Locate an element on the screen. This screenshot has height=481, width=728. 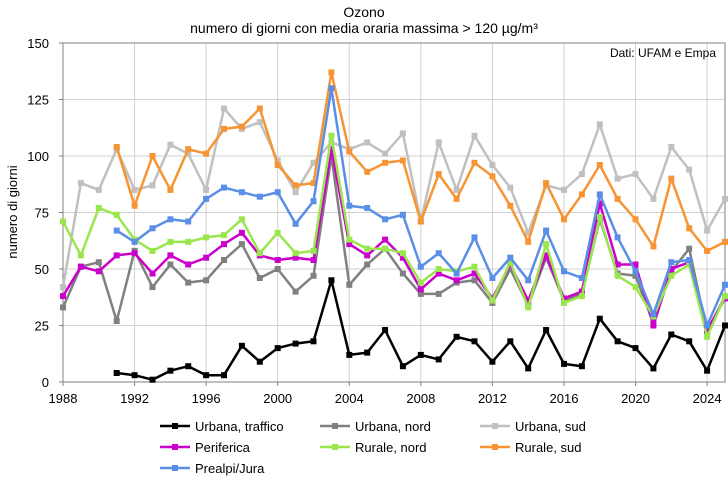
y-tick-label: 0 is located at coordinates (45, 382).